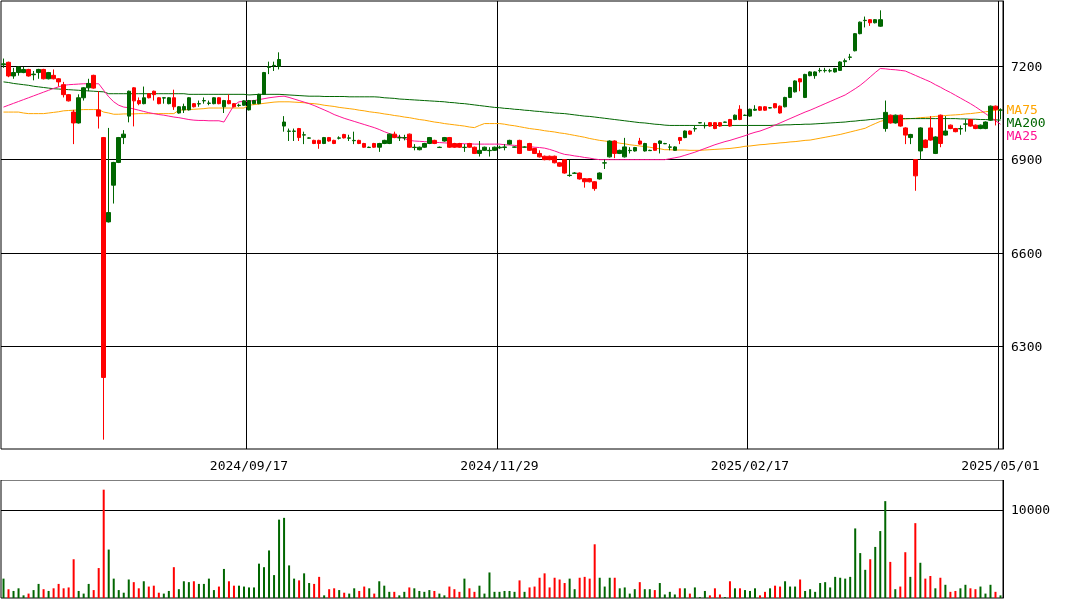 The width and height of the screenshot is (1065, 600). Describe the element at coordinates (499, 465) in the screenshot. I see `x-tick-label: 2024/11/29` at that location.